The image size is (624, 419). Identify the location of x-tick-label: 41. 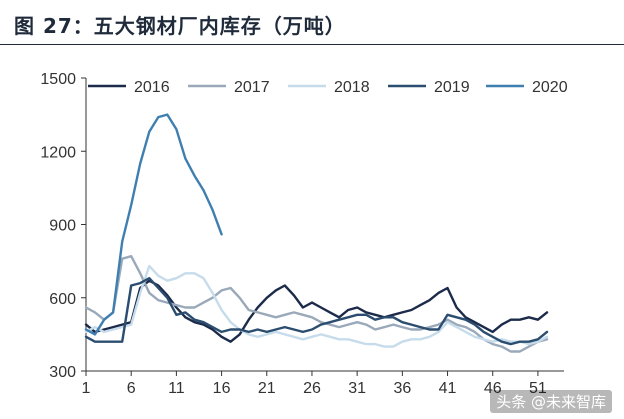
(448, 388).